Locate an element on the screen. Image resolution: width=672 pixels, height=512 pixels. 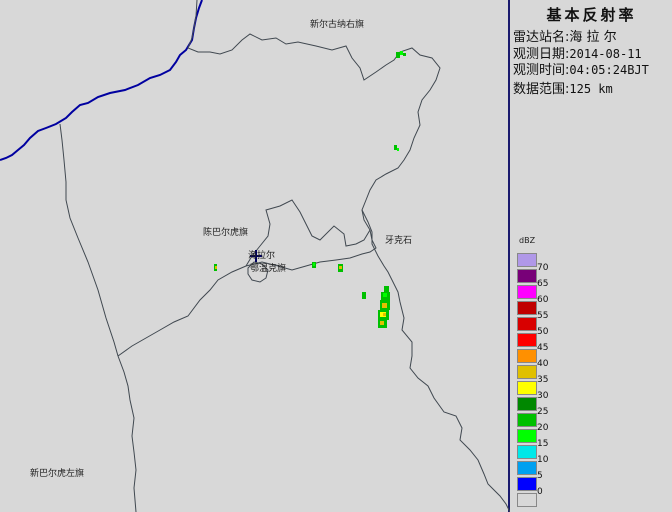
echo-cluster-north is located at coordinates (401, 54).